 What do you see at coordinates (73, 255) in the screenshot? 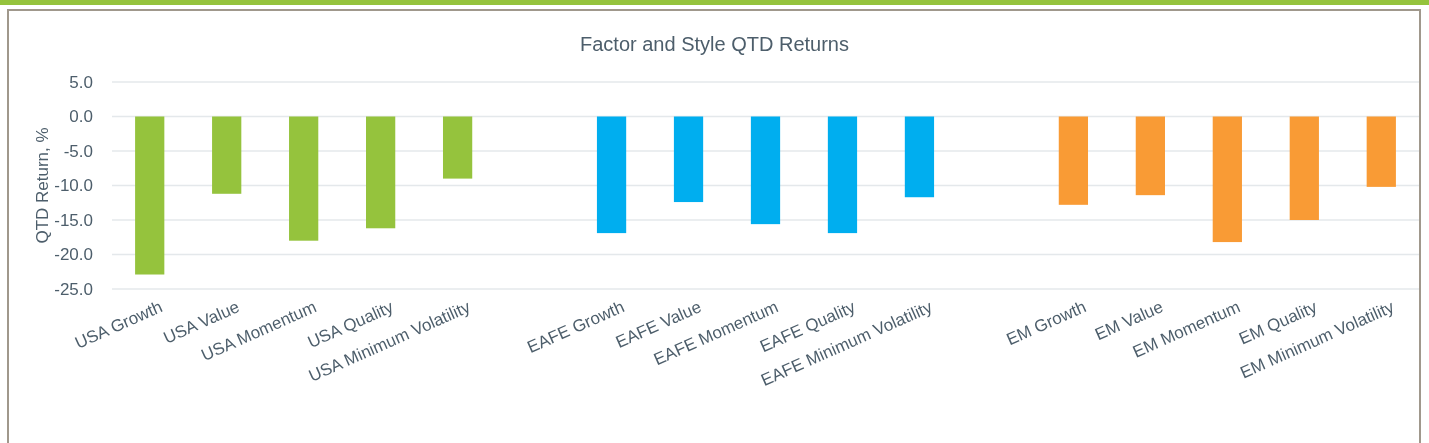
I see `y-tick-label: -20.0` at bounding box center [73, 255].